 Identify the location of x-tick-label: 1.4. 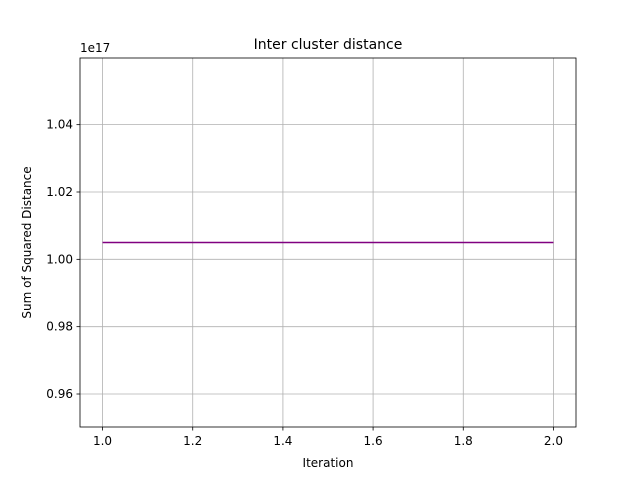
(282, 441).